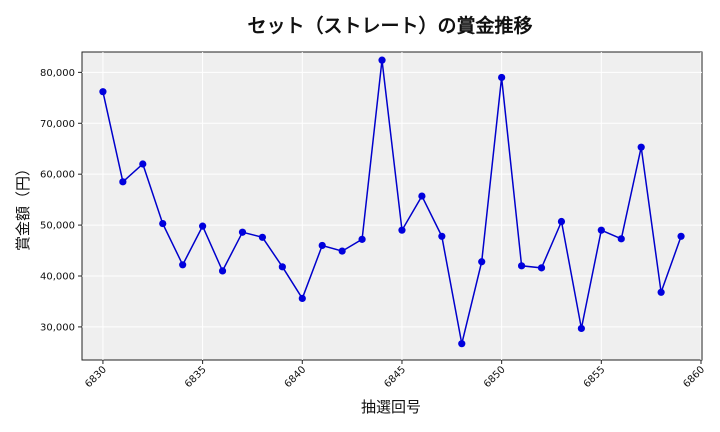  Describe the element at coordinates (694, 377) in the screenshot. I see `x-tick-label: 6860` at that location.